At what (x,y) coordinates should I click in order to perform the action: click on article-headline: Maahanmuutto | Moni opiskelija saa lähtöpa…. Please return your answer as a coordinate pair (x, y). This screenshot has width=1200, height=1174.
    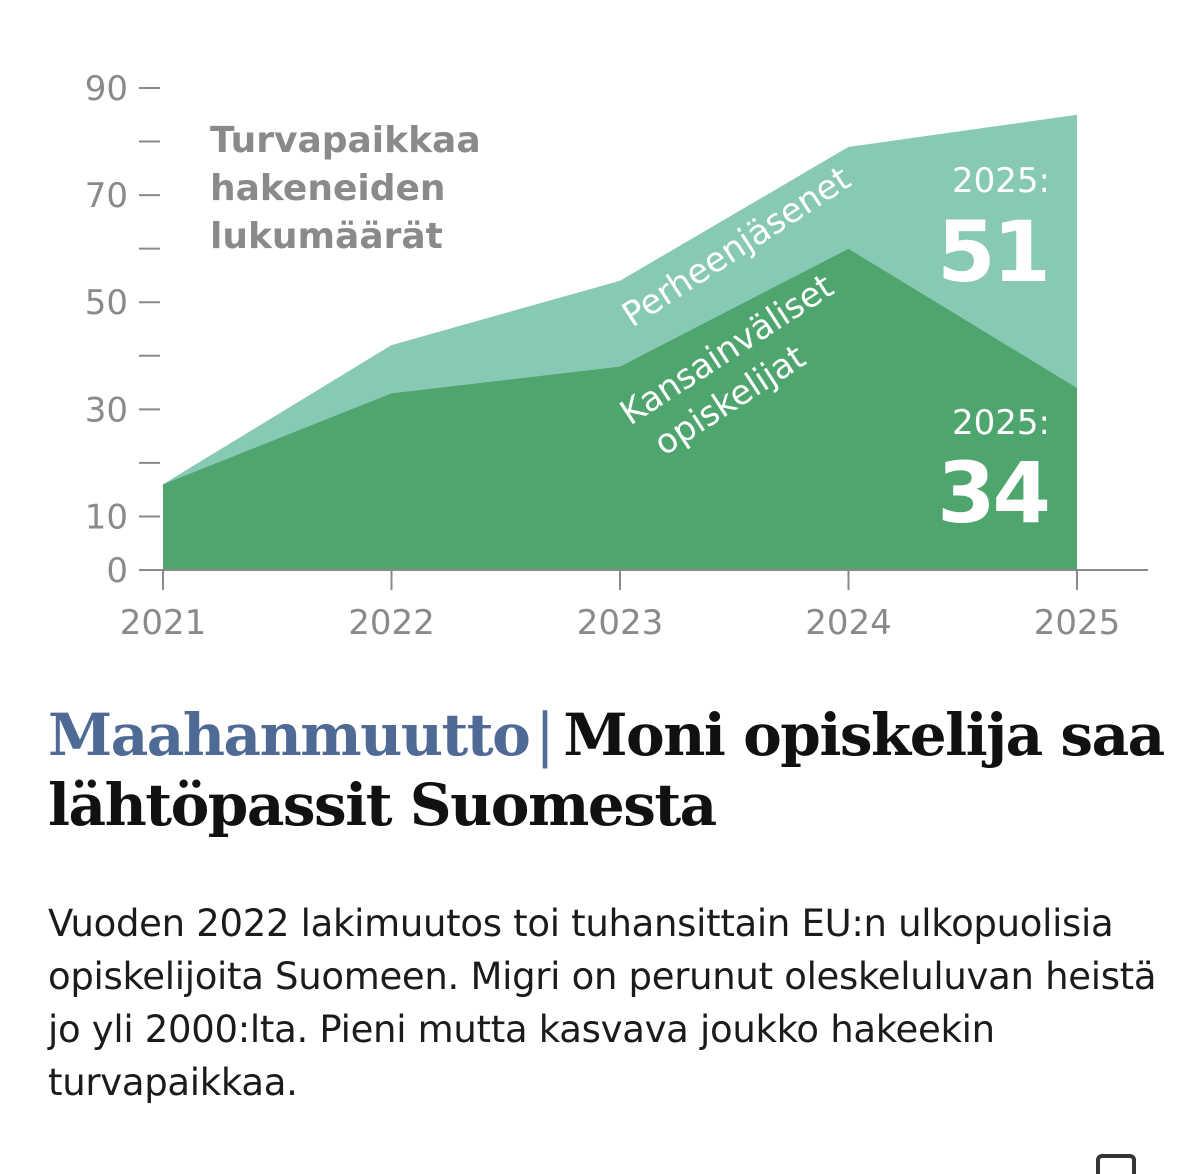
    Looking at the image, I should click on (608, 770).